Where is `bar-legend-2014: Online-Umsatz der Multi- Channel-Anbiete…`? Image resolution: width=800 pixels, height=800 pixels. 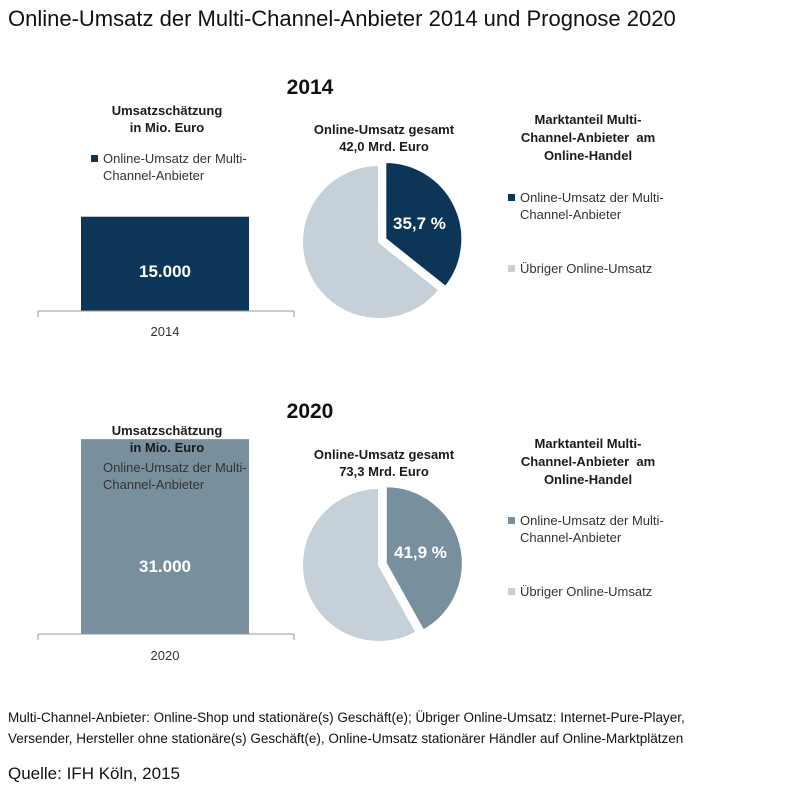 bar-legend-2014: Online-Umsatz der Multi- Channel-Anbiete… is located at coordinates (169, 167).